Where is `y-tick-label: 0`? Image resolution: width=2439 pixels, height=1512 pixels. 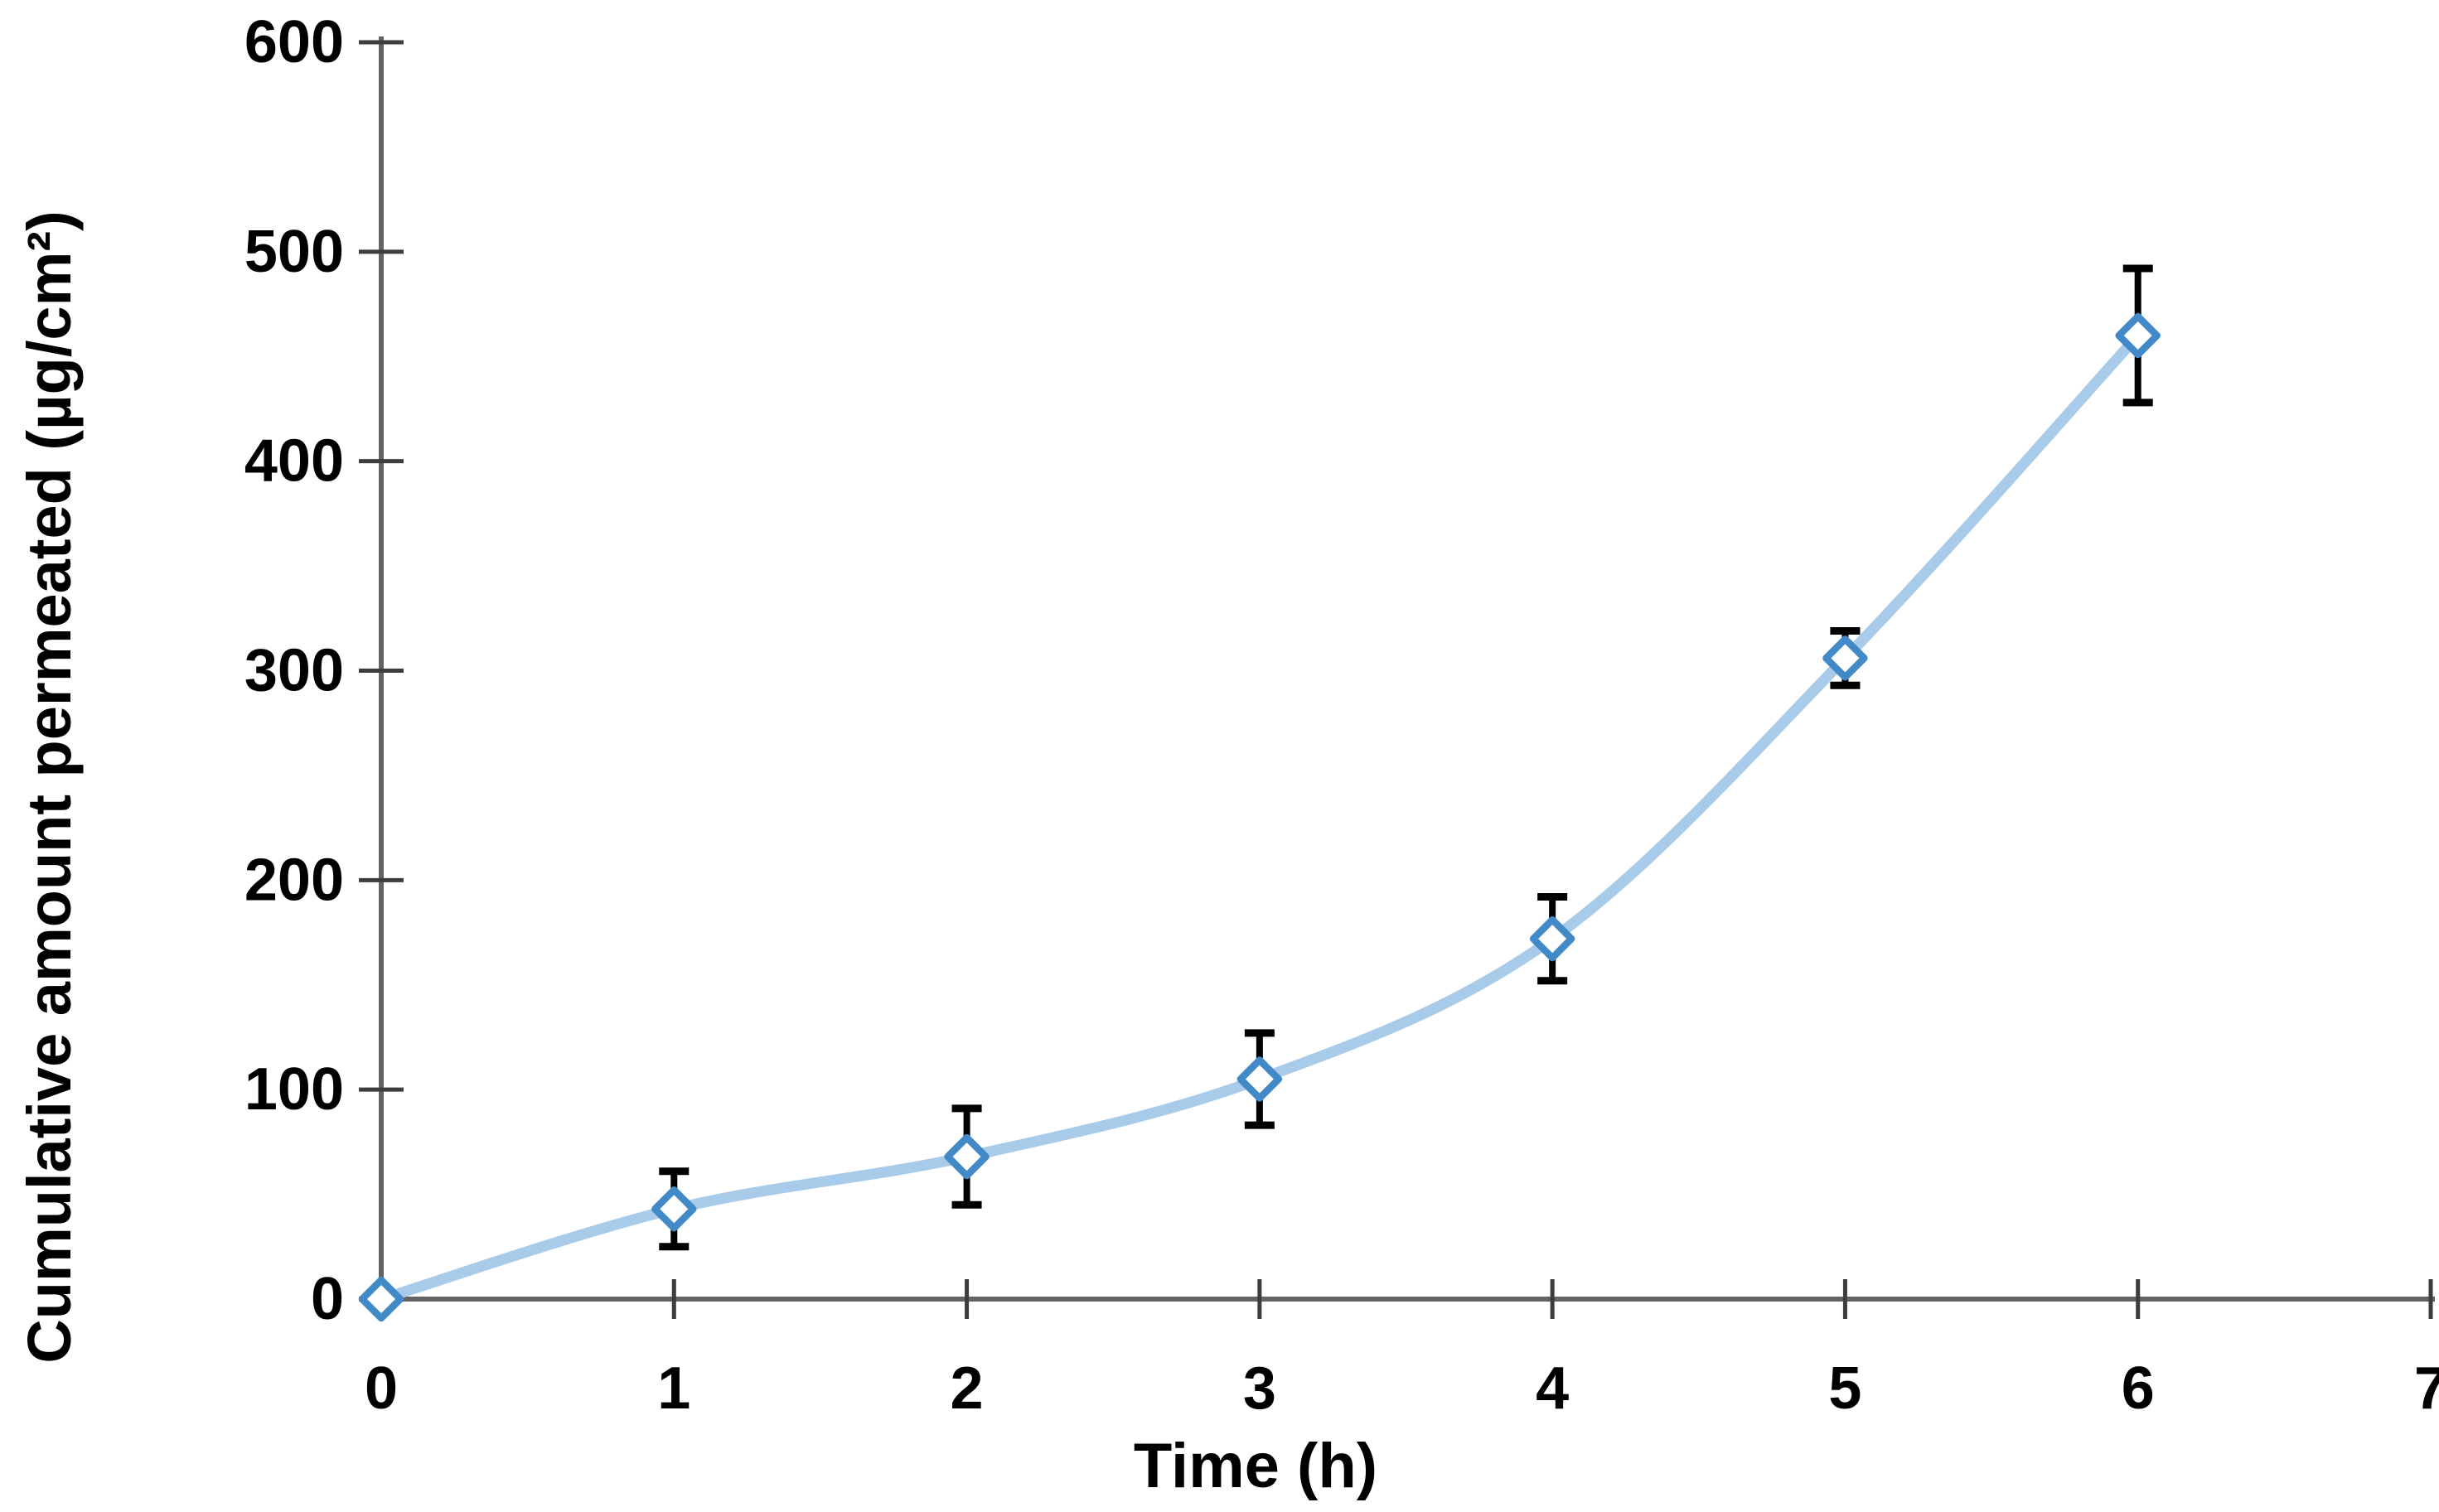 y-tick-label: 0 is located at coordinates (327, 1299).